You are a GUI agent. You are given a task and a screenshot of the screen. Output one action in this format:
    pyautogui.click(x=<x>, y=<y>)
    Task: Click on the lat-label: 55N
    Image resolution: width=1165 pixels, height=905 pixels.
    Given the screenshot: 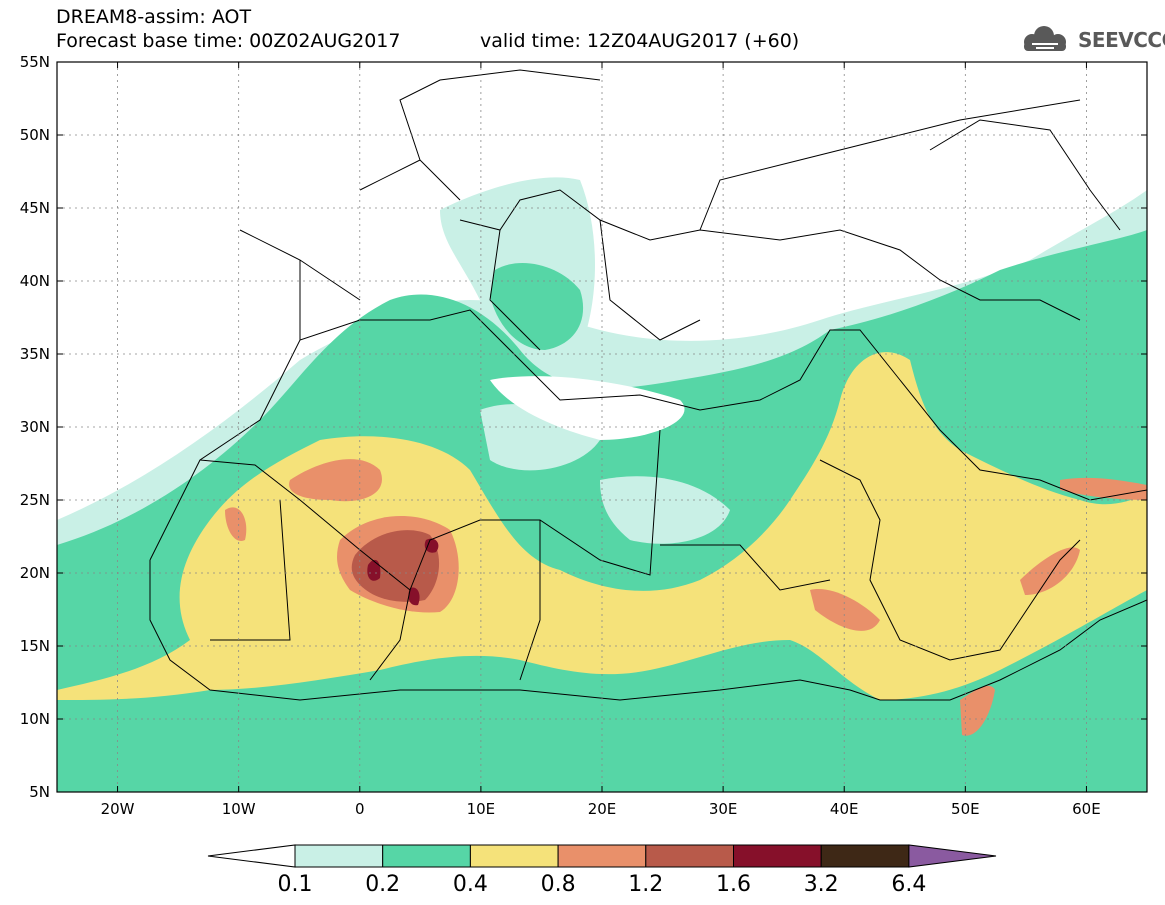 What is the action you would take?
    pyautogui.click(x=34, y=62)
    